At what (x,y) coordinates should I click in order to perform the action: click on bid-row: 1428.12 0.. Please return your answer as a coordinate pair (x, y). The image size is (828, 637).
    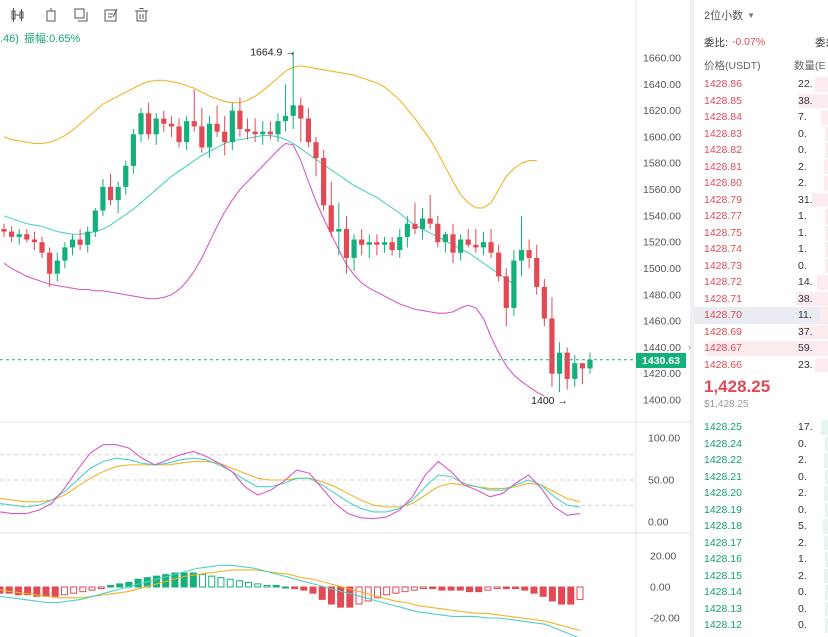
    Looking at the image, I should click on (761, 625).